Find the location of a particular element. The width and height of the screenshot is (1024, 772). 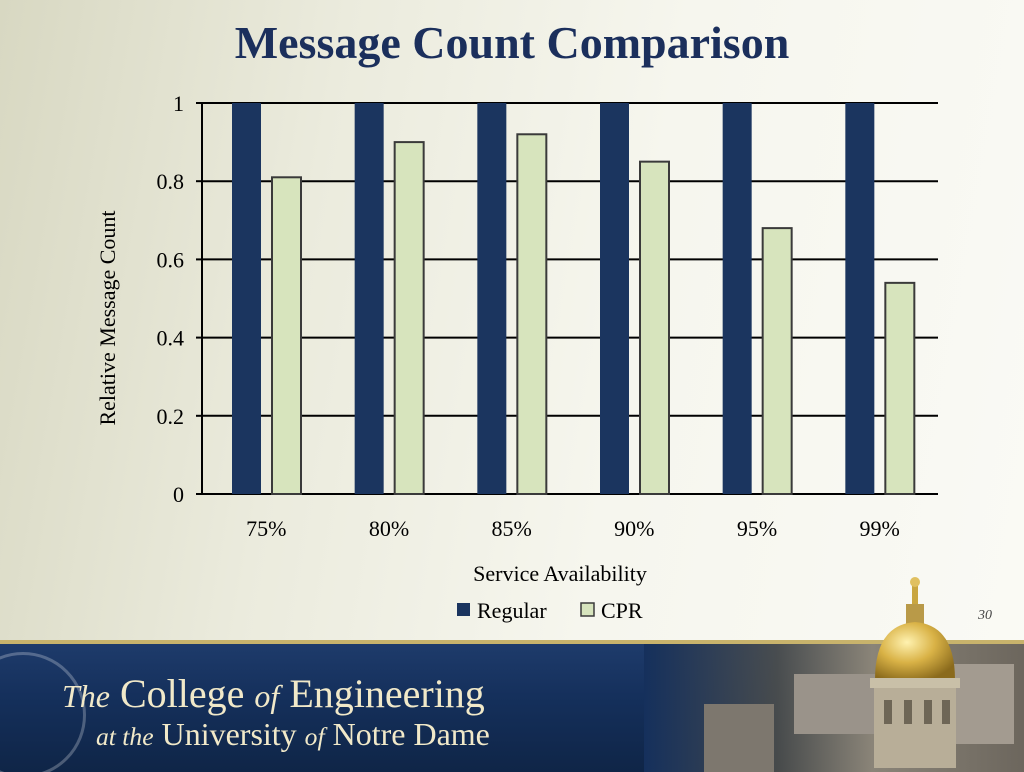

y-tick-label: 0.2 is located at coordinates (171, 416).